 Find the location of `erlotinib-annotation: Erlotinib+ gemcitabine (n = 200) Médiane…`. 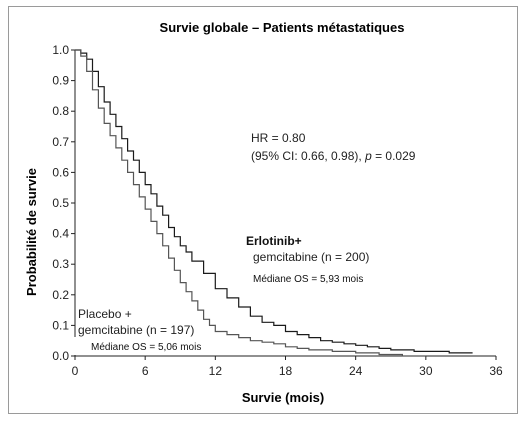

erlotinib-annotation: Erlotinib+ gemcitabine (n = 200) Médiane… is located at coordinates (307, 259).